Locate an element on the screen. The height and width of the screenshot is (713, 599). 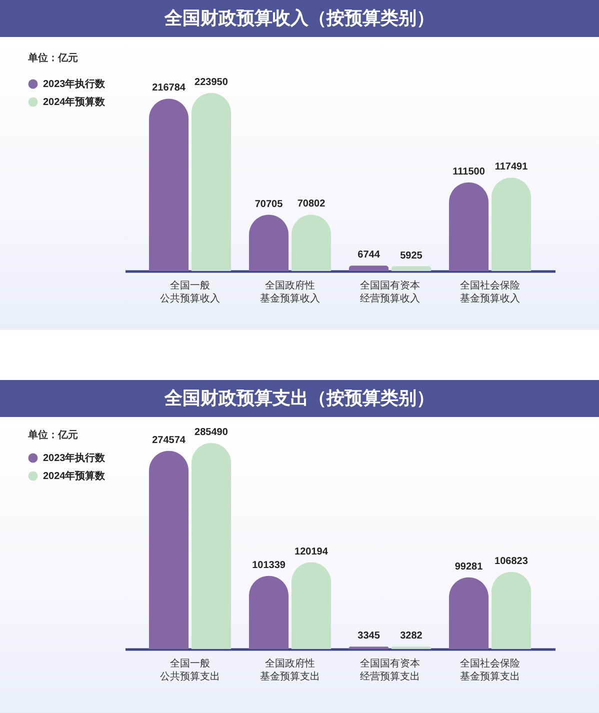
x-tick-label: 全国一般公共预算收入 is located at coordinates (190, 292).